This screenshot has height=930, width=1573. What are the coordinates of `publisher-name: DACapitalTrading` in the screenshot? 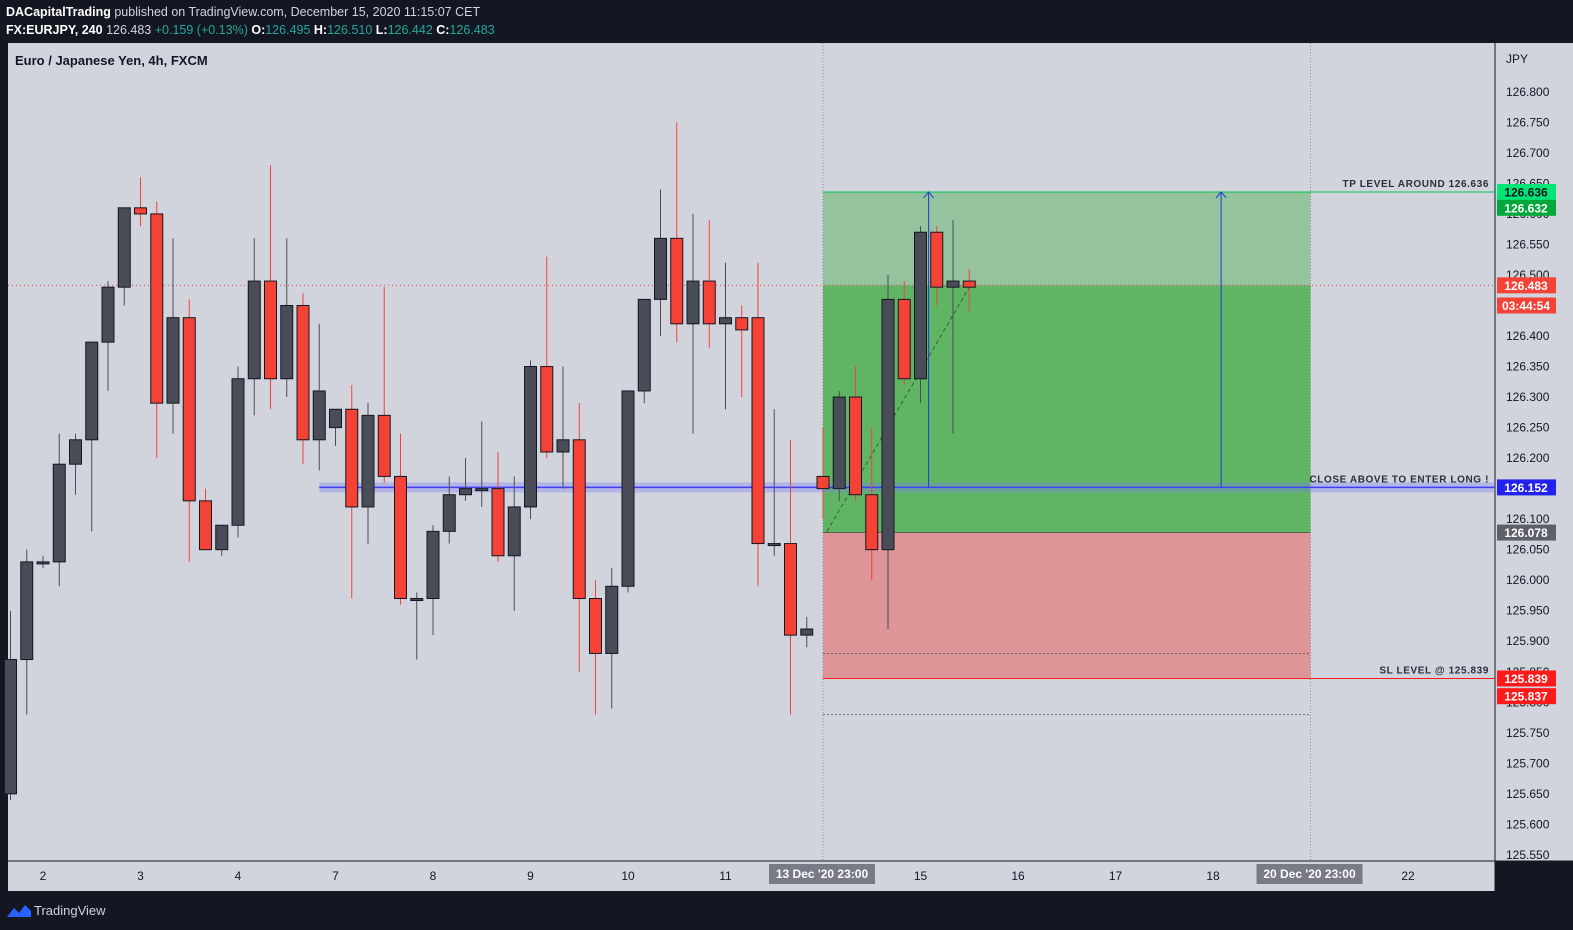 It's located at (58, 12).